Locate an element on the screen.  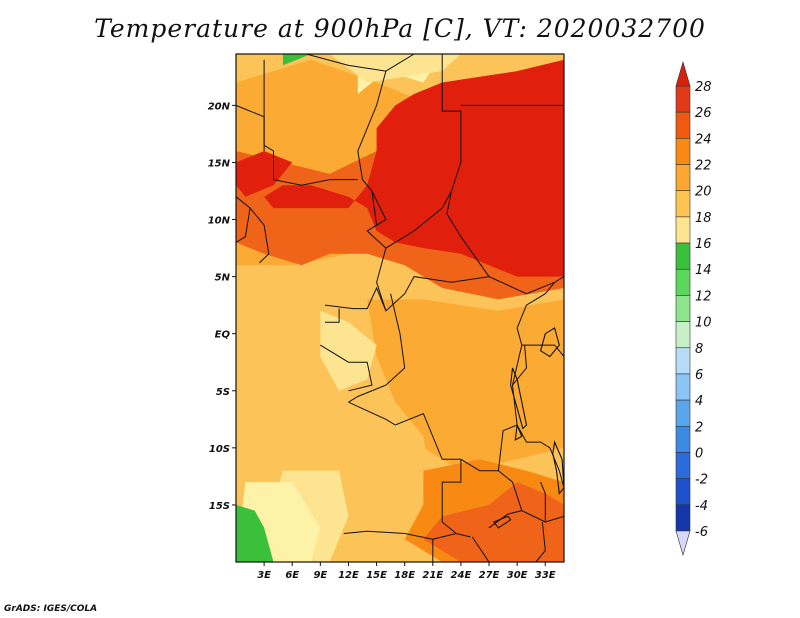
lat-tick-label: 20N is located at coordinates (219, 106).